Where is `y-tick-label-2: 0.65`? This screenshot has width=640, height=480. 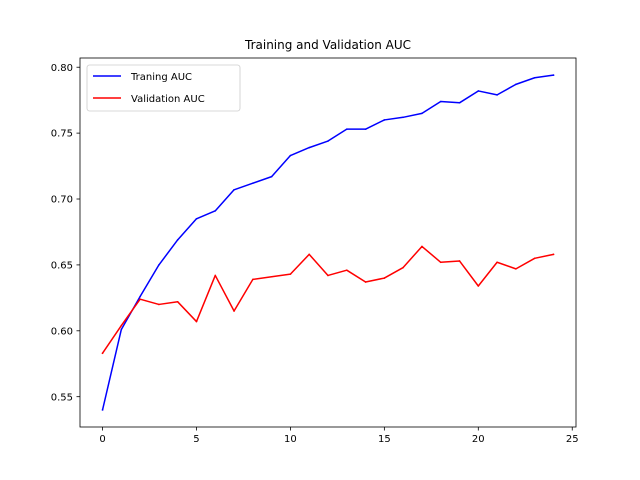
y-tick-label-2: 0.65 is located at coordinates (62, 266).